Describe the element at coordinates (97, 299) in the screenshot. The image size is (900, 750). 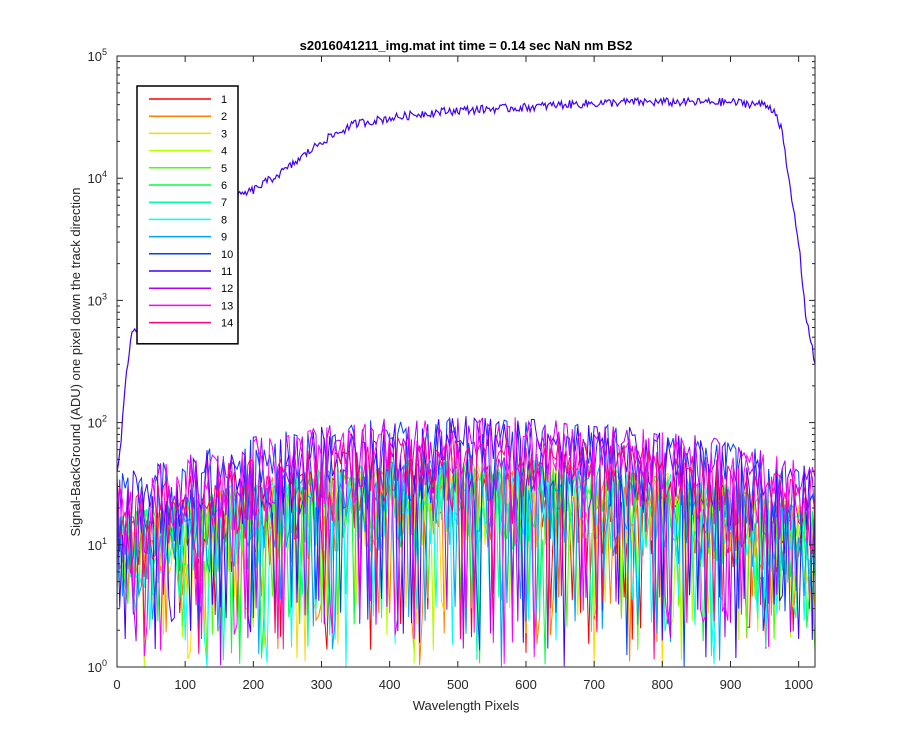
I see `y-tick-label: 10³` at that location.